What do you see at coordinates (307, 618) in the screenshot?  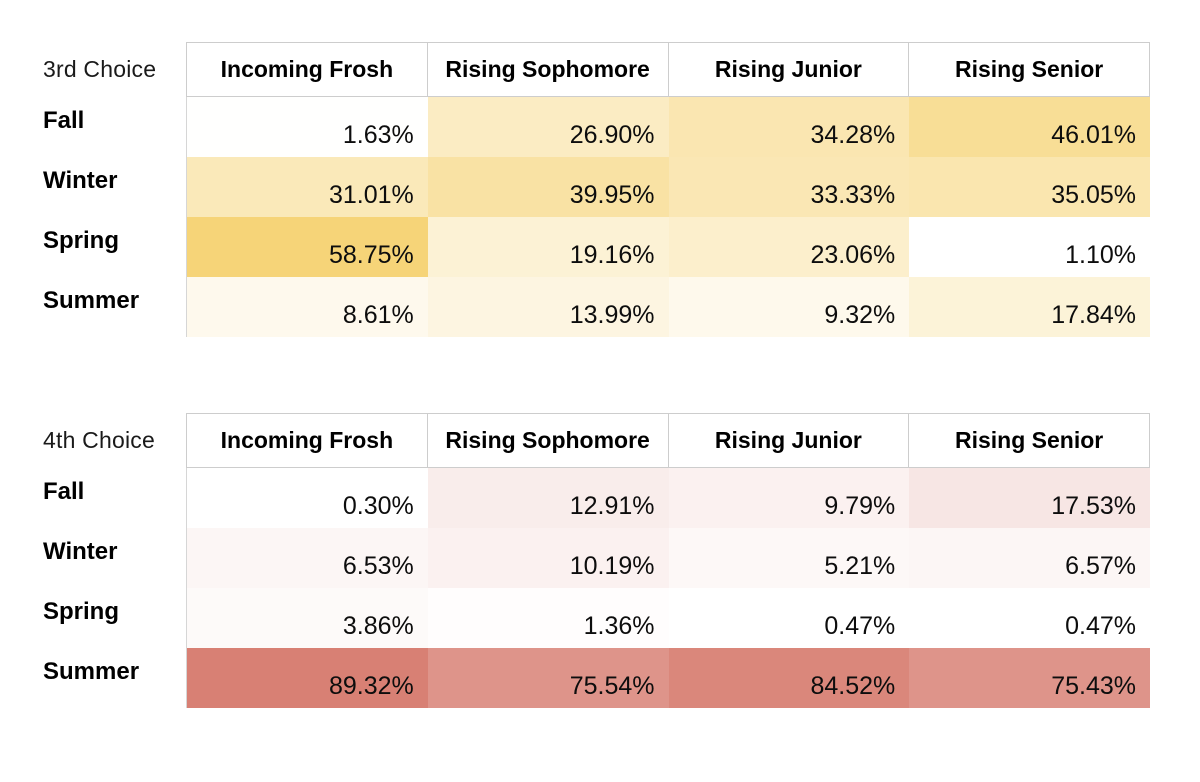 I see `heatmap-cell: 3.86%` at bounding box center [307, 618].